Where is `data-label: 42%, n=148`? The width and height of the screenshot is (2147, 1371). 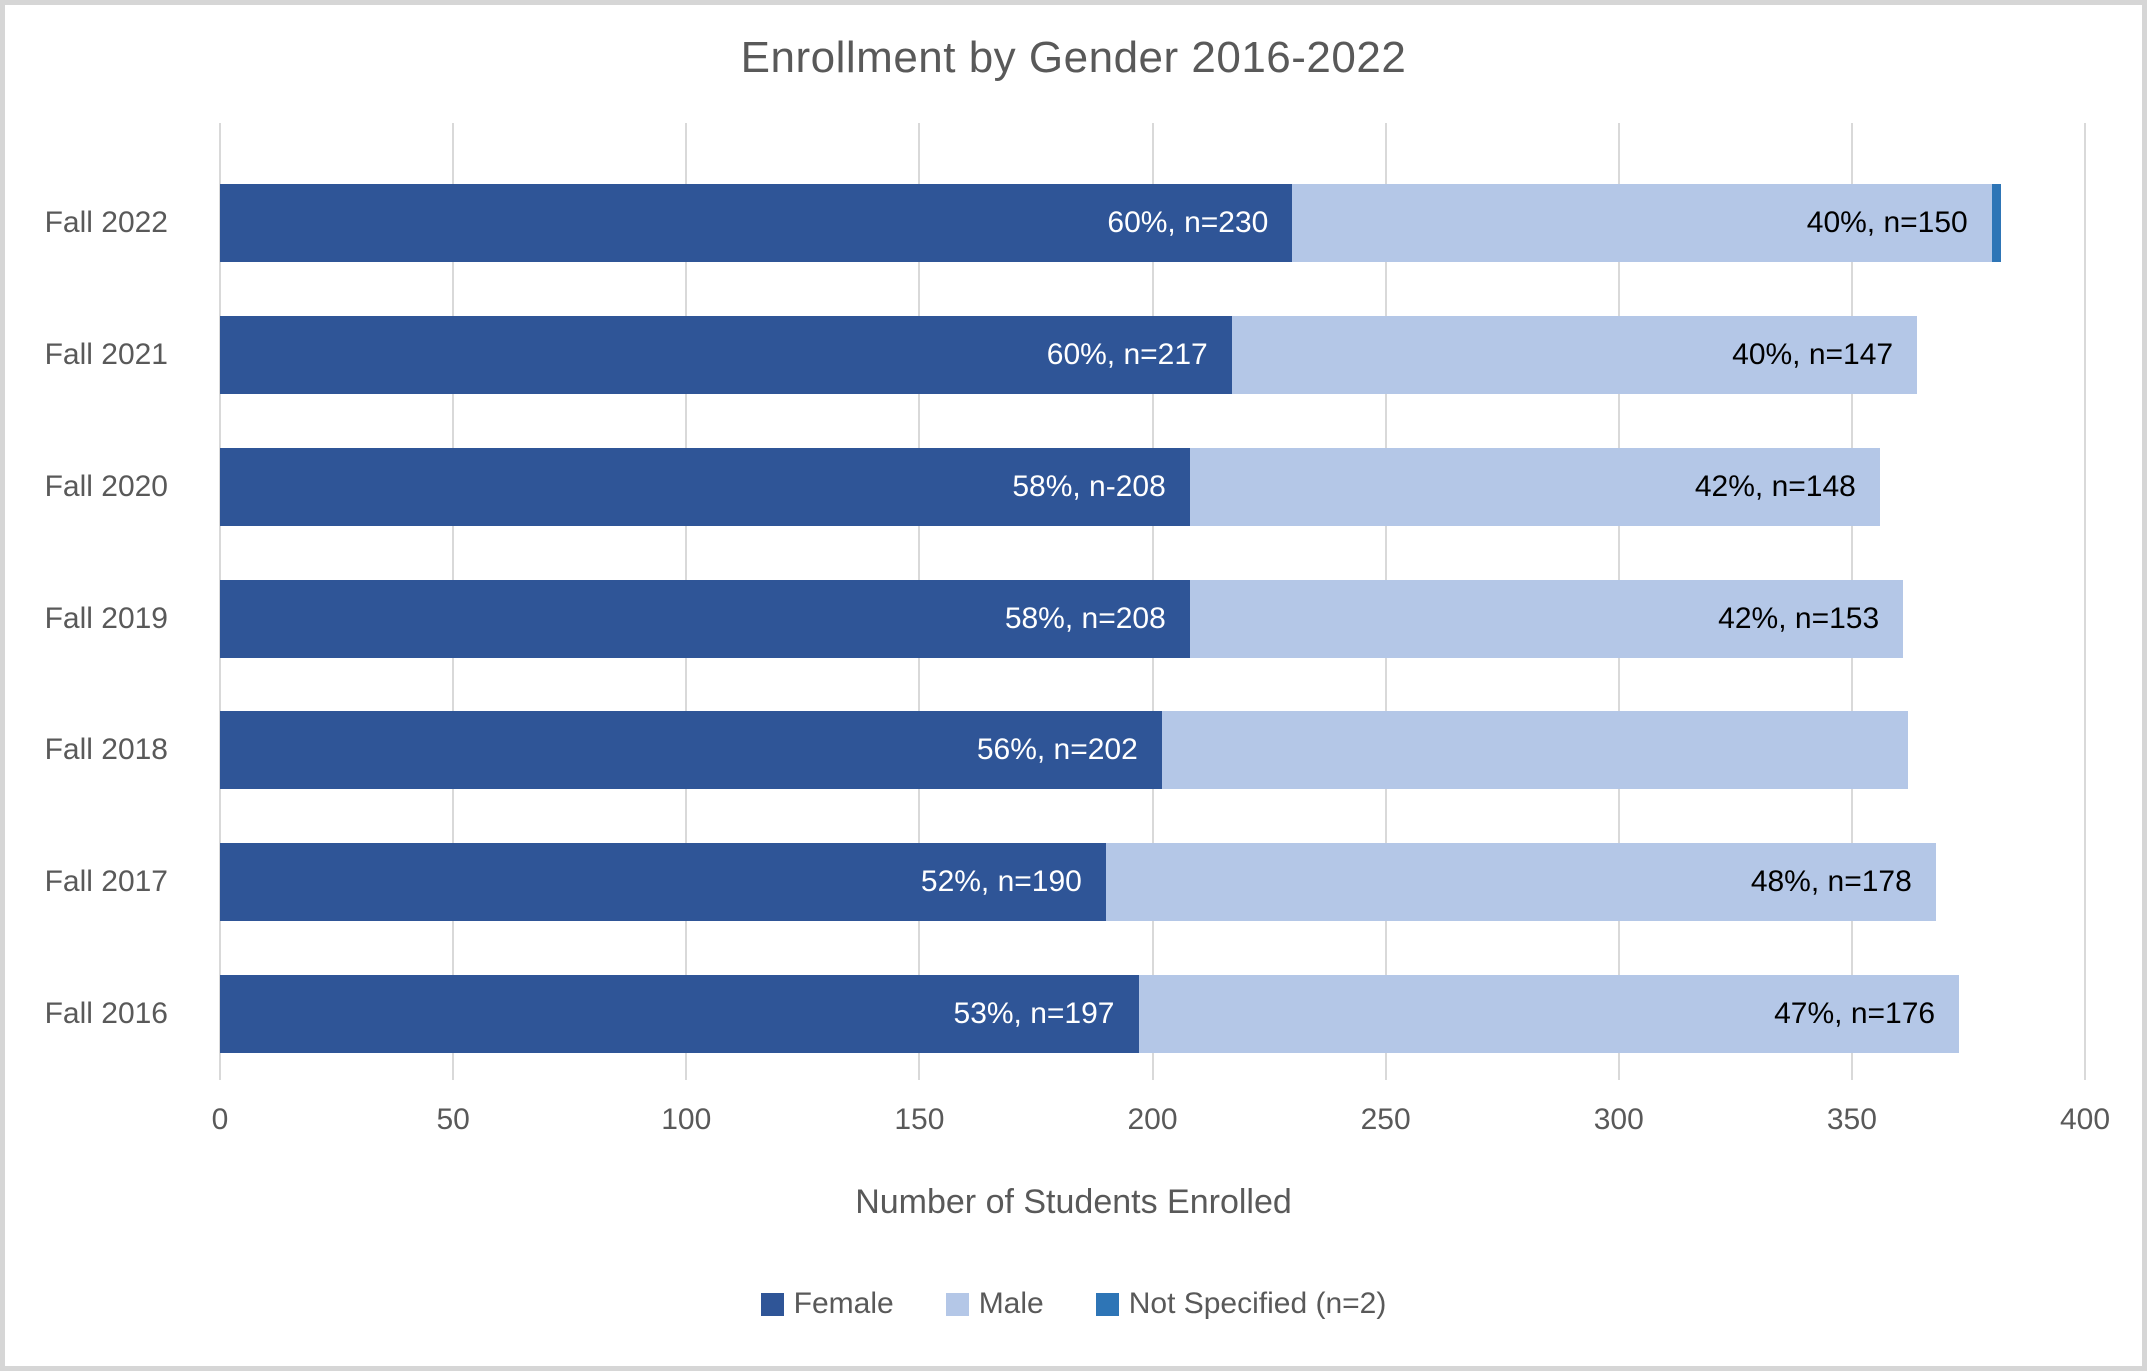
data-label: 42%, n=148 is located at coordinates (1775, 486).